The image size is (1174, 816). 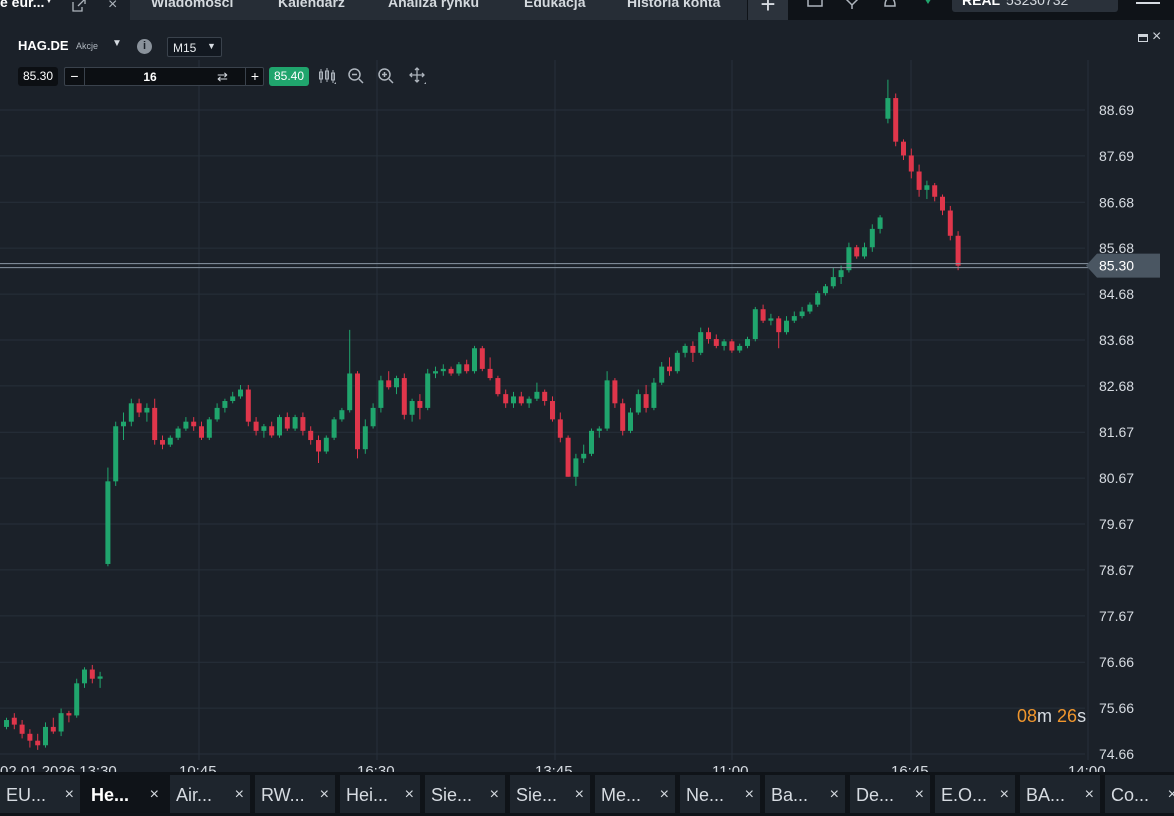 I want to click on instrument-tab: Sie... ×, so click(x=550, y=794).